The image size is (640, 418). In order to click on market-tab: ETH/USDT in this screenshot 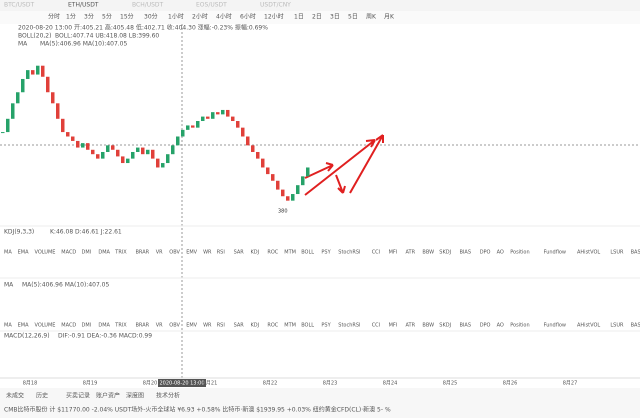, I will do `click(83, 5)`.